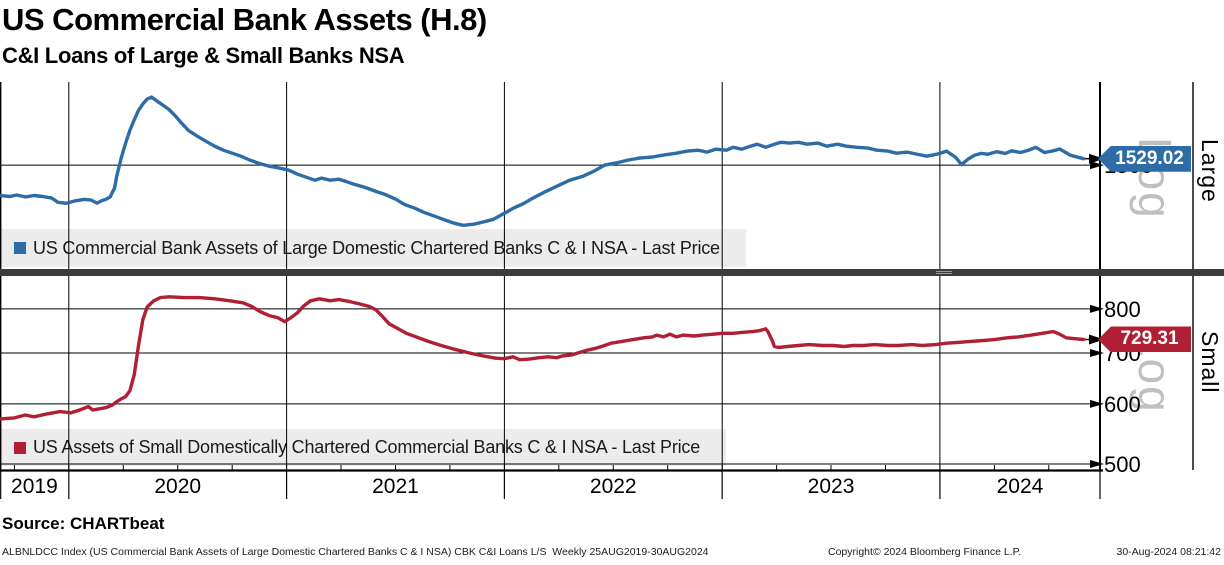 This screenshot has width=1224, height=565. Describe the element at coordinates (925, 552) in the screenshot. I see `footer-copyright: Copyright© 2024 Bloomberg Finance L.P.` at that location.